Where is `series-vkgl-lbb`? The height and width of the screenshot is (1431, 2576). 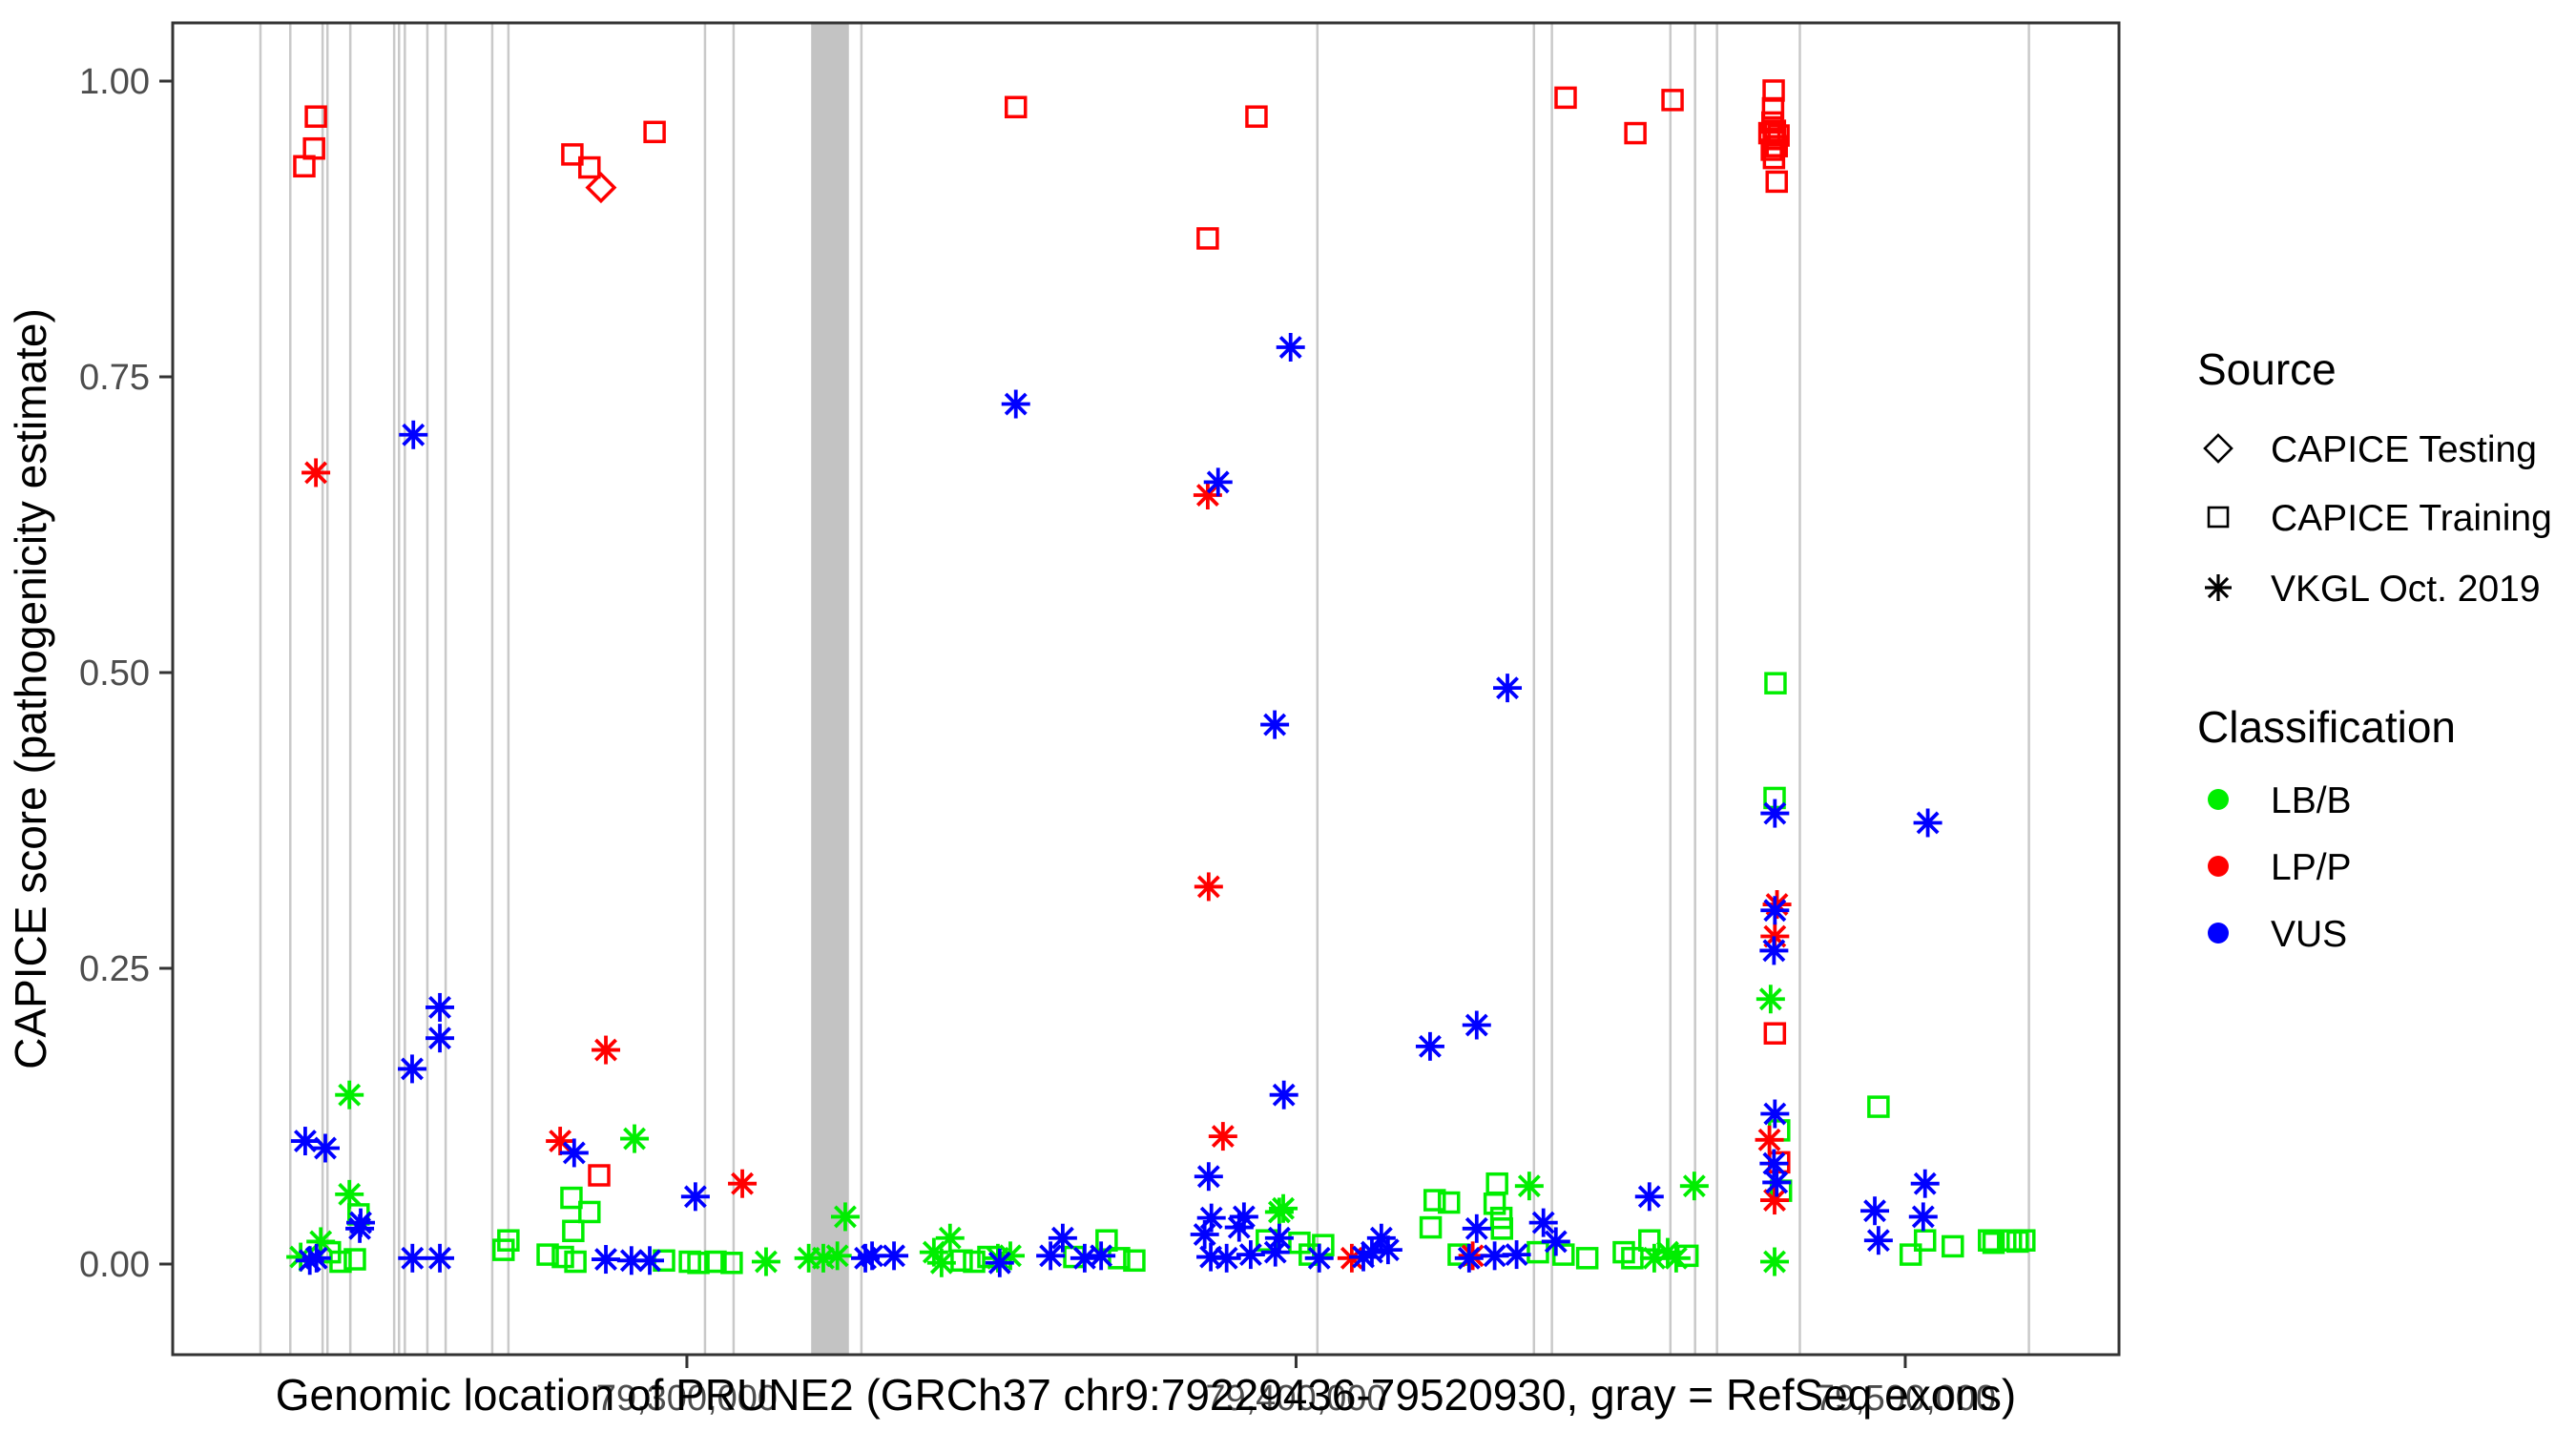
series-vkgl-lbb is located at coordinates (1038, 1131).